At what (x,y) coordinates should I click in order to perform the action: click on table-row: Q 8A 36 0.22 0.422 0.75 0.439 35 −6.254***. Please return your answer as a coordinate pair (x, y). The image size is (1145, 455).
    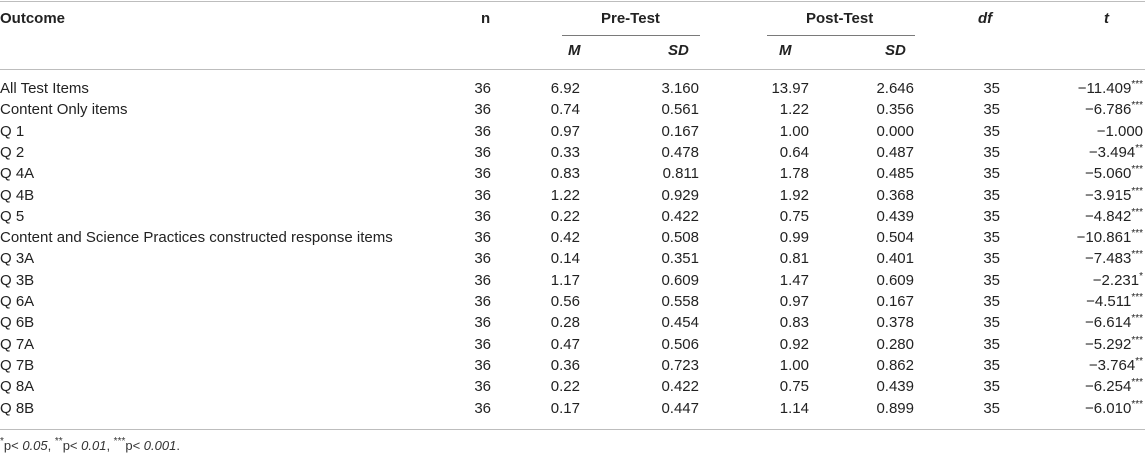
    Looking at the image, I should click on (572, 387).